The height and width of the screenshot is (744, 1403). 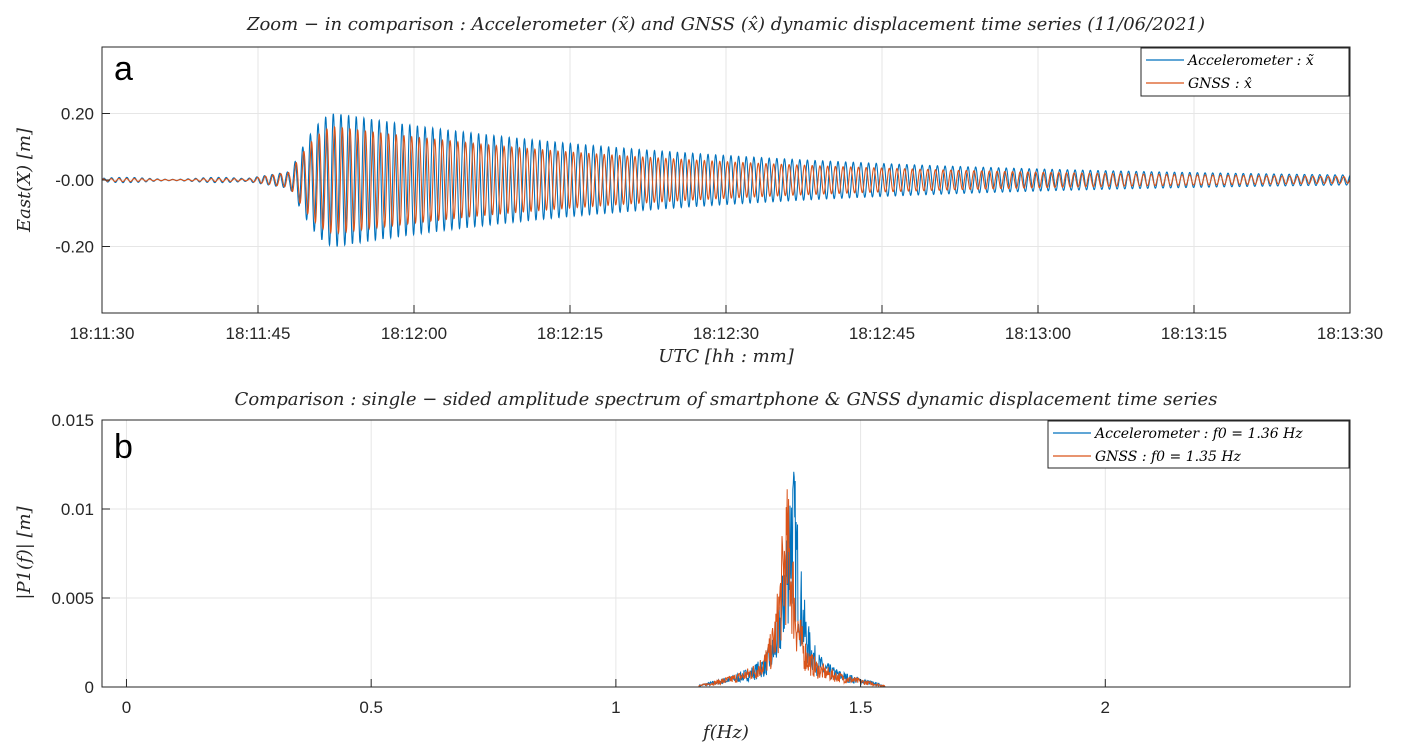 What do you see at coordinates (1168, 457) in the screenshot?
I see `legend-b-gnss-label: GNSS : f0 = 1.35 Hz` at bounding box center [1168, 457].